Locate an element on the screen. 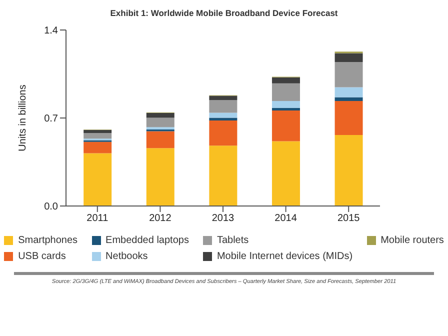 Image resolution: width=448 pixels, height=336 pixels. legend-label: Netbooks is located at coordinates (127, 256).